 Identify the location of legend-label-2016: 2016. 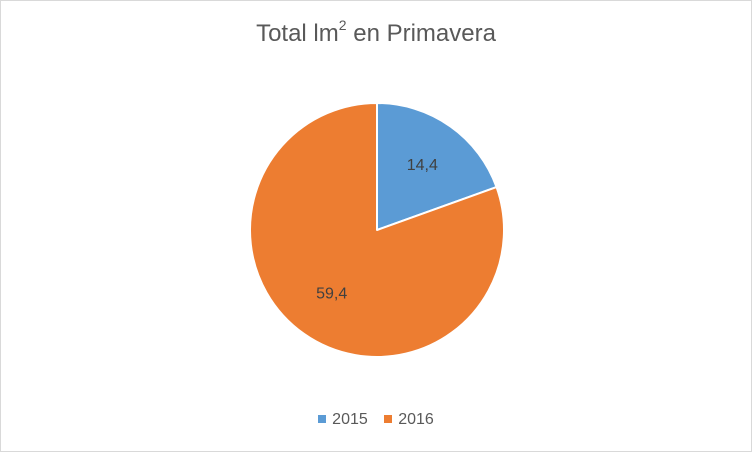
(416, 419).